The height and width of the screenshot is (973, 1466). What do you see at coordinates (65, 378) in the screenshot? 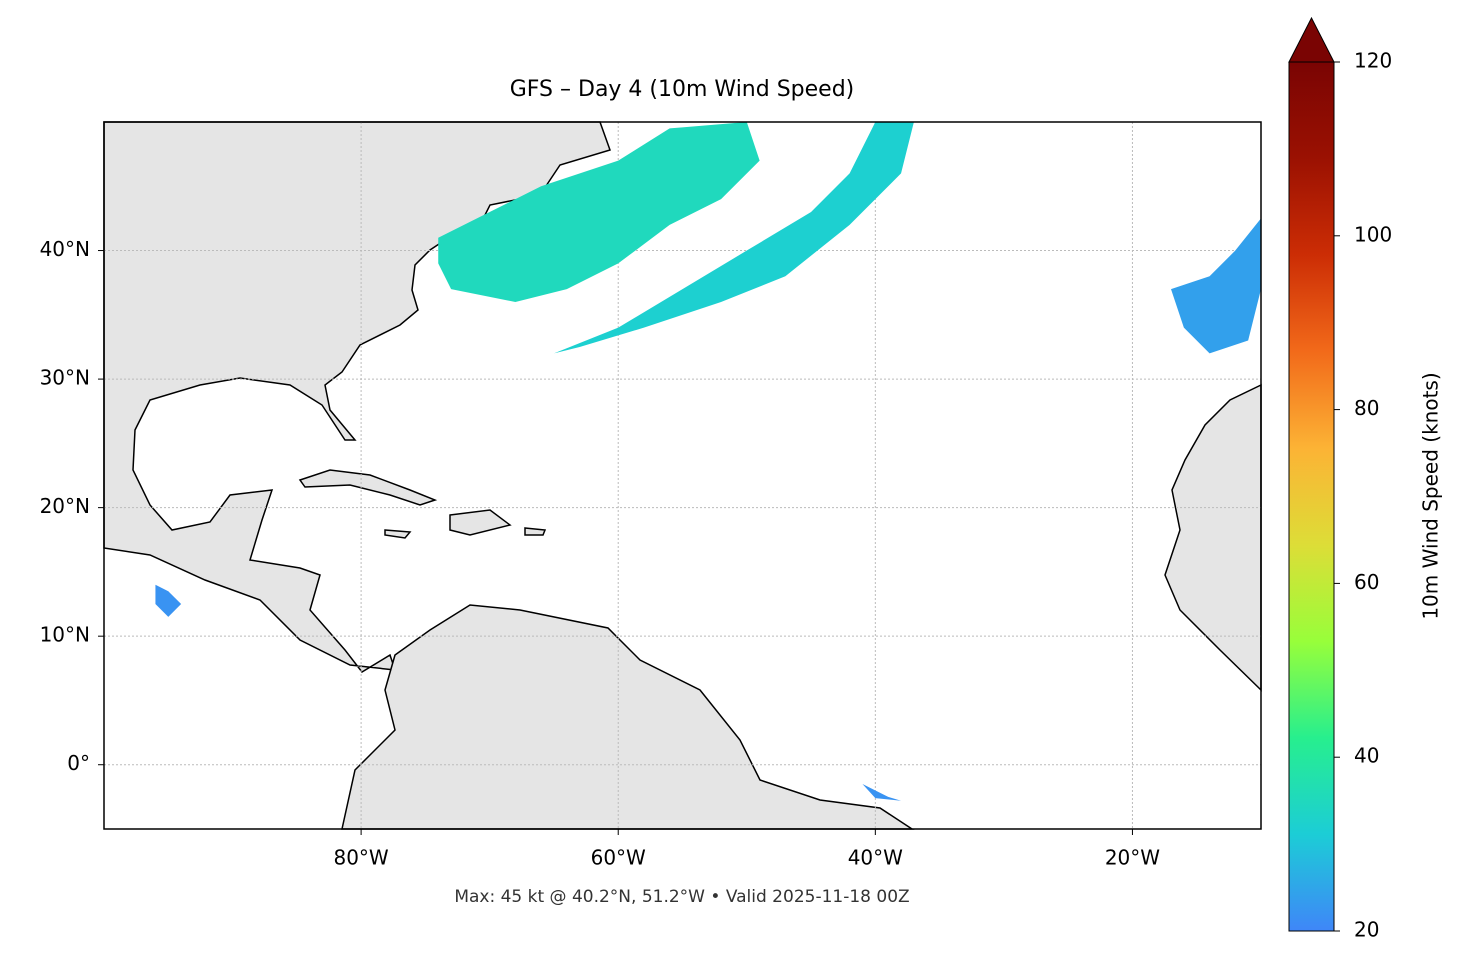
I see `y-tick-label: 30°N` at bounding box center [65, 378].